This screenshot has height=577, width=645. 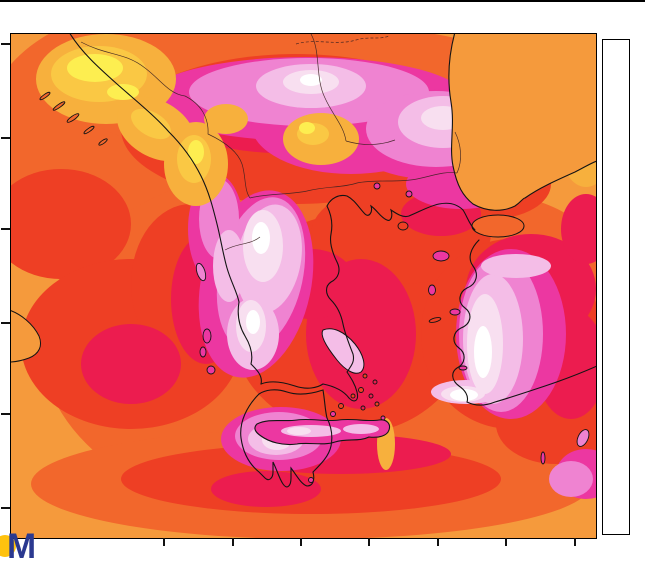 What do you see at coordinates (65, 552) in the screenshot?
I see `meteo-logo: M` at bounding box center [65, 552].